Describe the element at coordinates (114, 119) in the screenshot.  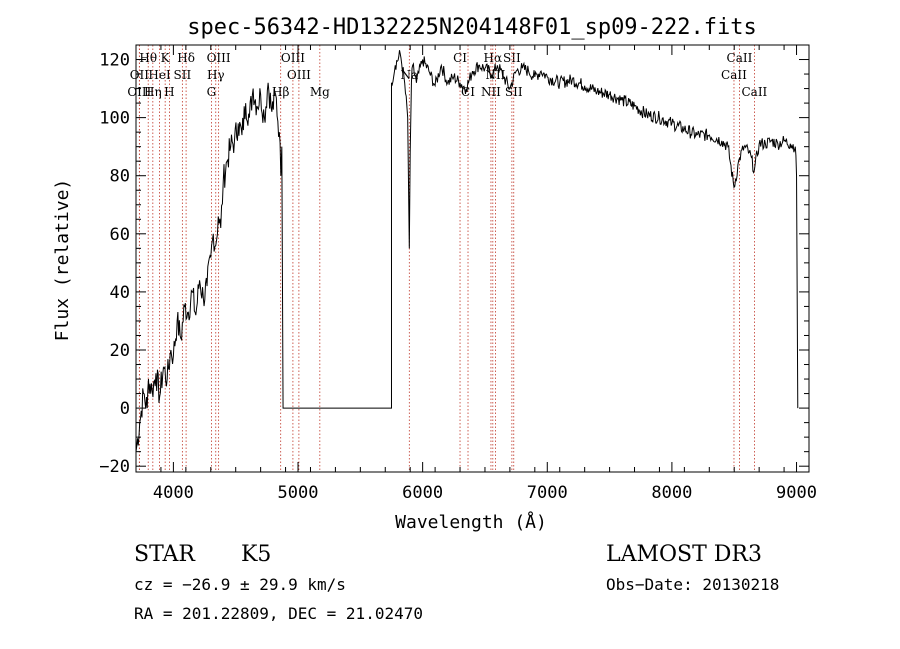
I see `y-tick-label: 100` at that location.